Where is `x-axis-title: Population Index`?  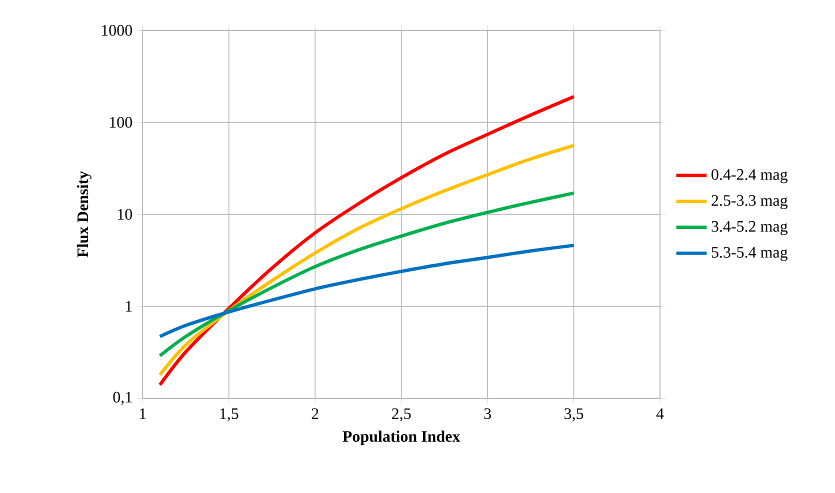 x-axis-title: Population Index is located at coordinates (401, 438).